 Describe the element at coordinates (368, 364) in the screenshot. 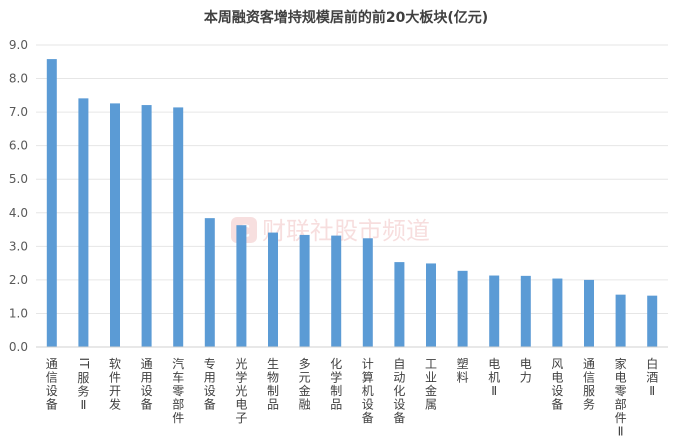

I see `x-category-label-char: 计` at that location.